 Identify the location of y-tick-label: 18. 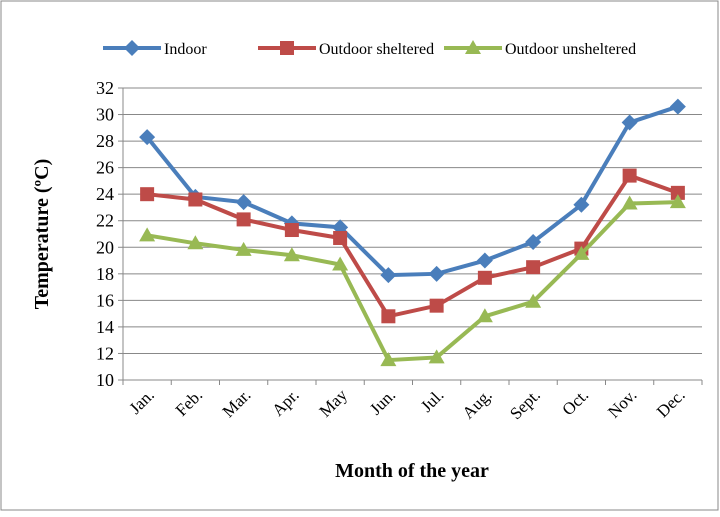
(105, 274).